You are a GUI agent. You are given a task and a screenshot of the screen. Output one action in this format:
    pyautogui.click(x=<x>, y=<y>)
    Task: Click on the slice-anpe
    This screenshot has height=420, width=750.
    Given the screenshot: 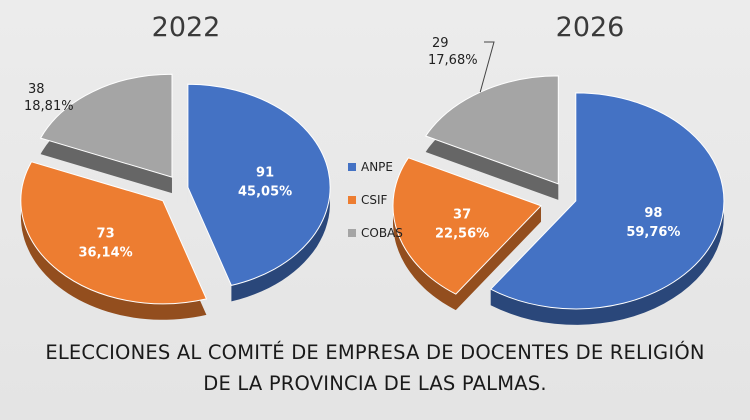 What is the action you would take?
    pyautogui.click(x=259, y=184)
    